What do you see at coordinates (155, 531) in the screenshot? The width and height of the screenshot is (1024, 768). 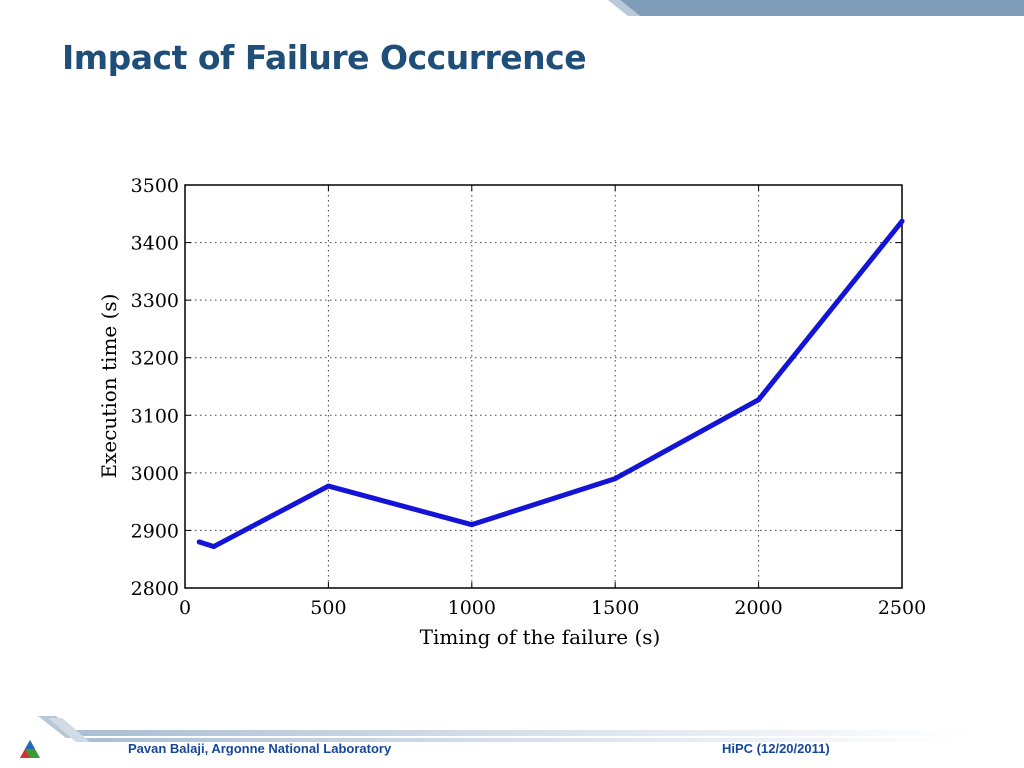 I see `y-tick-label: 2900` at bounding box center [155, 531].